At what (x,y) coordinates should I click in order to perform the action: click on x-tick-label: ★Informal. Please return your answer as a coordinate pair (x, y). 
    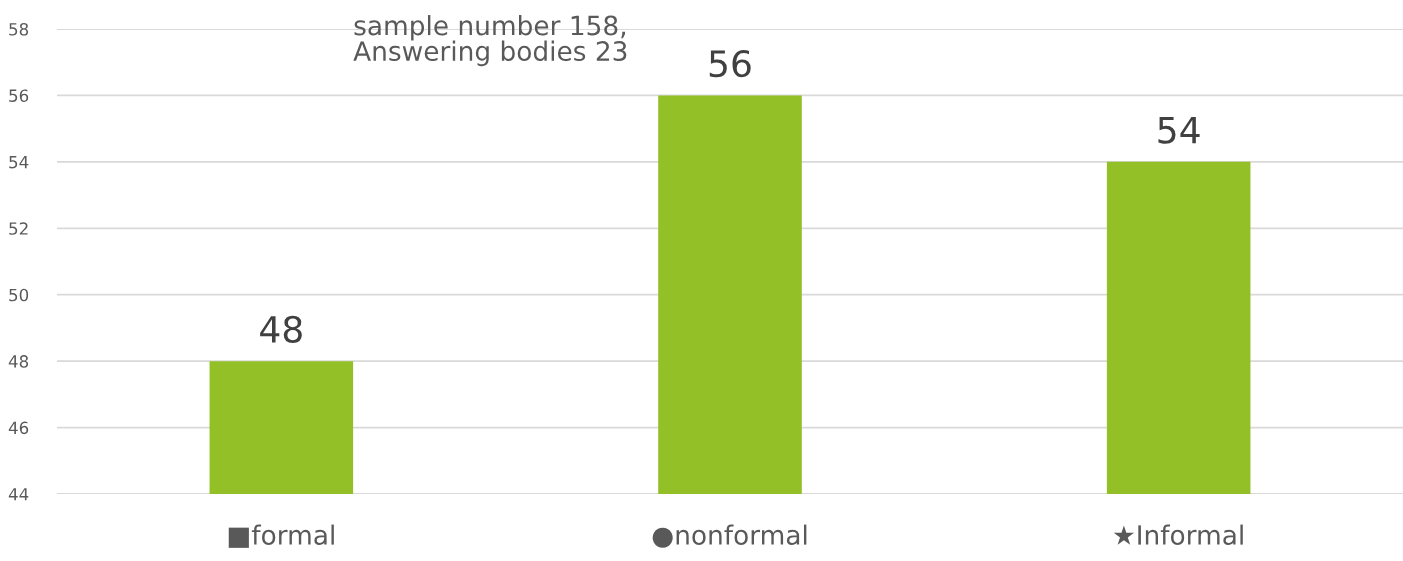
    Looking at the image, I should click on (1178, 534).